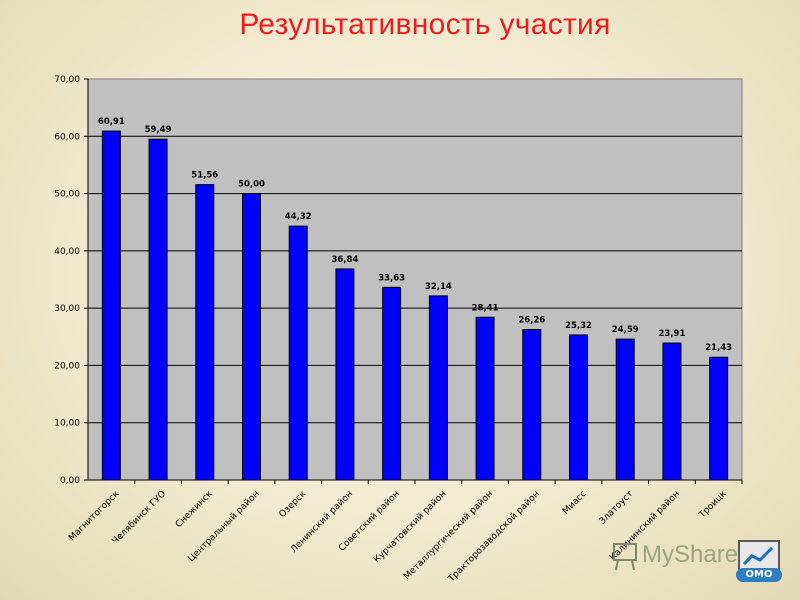 The image size is (800, 600). Describe the element at coordinates (344, 260) in the screenshot. I see `data-label: 36,84` at that location.